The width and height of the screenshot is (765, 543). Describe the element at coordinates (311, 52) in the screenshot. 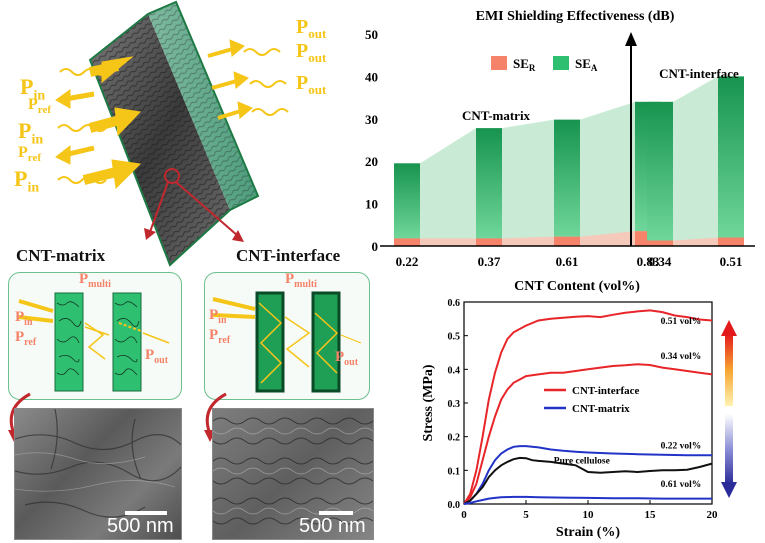

I see `p-out-label-2: Pout` at that location.